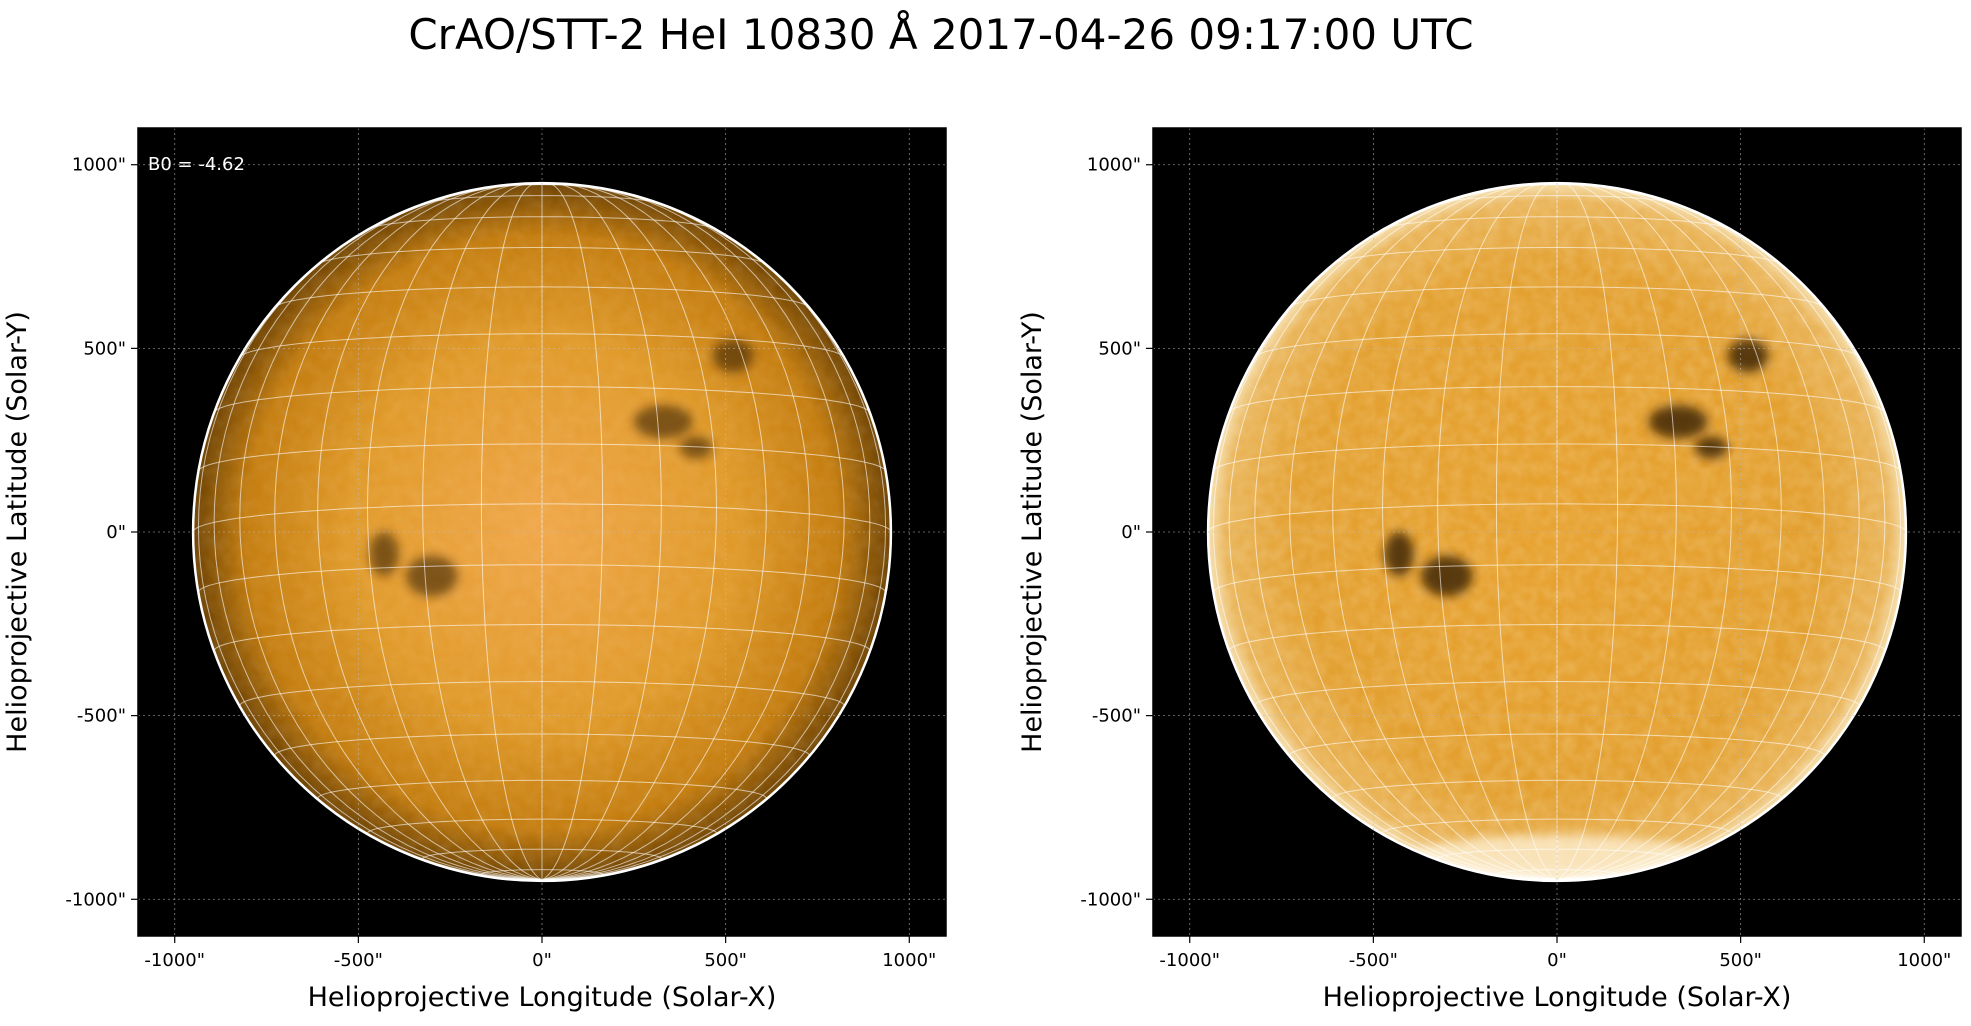  What do you see at coordinates (196, 164) in the screenshot?
I see `b0-annotation: B0 = -4.62` at bounding box center [196, 164].